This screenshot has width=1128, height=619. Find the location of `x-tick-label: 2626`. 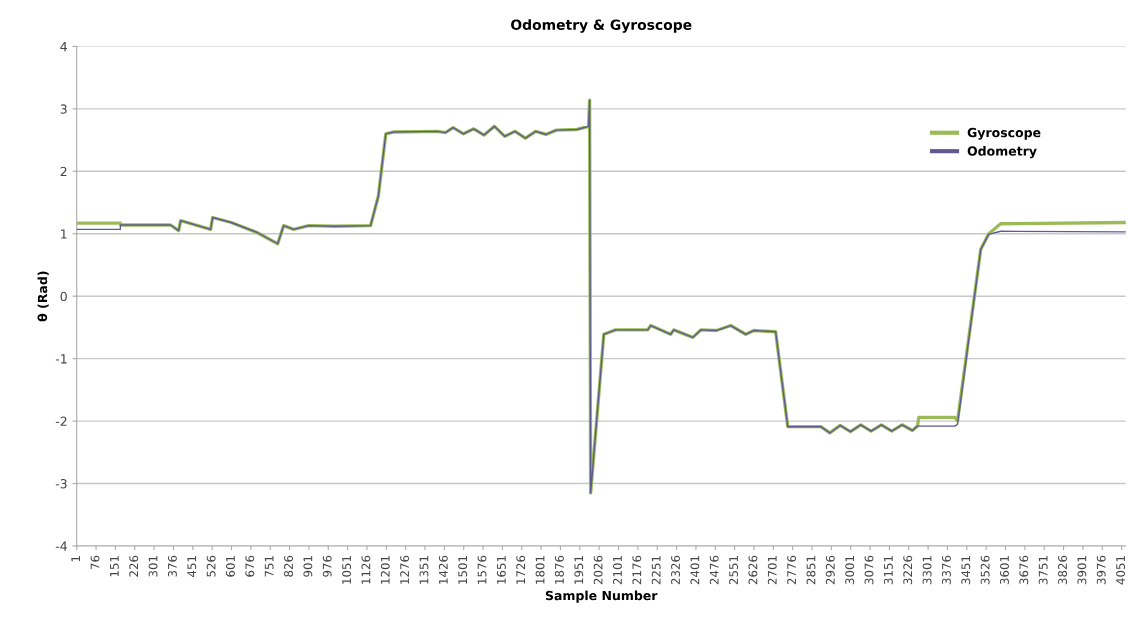

x-tick-label: 2626 is located at coordinates (753, 570).